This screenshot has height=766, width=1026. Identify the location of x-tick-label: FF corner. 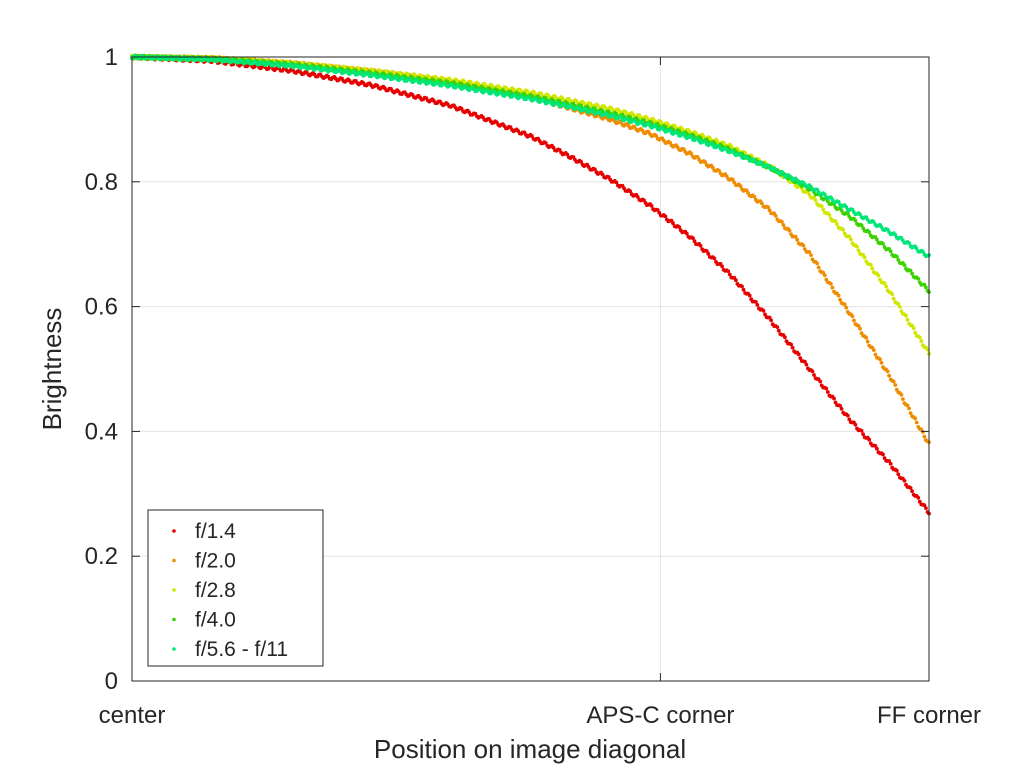
(929, 715).